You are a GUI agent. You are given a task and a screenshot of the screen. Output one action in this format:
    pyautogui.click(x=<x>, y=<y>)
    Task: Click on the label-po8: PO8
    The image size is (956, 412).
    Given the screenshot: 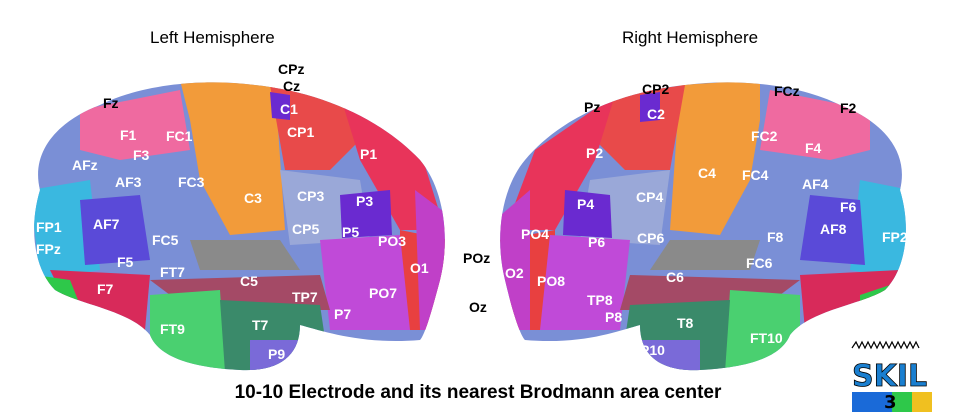 What is the action you would take?
    pyautogui.click(x=551, y=281)
    